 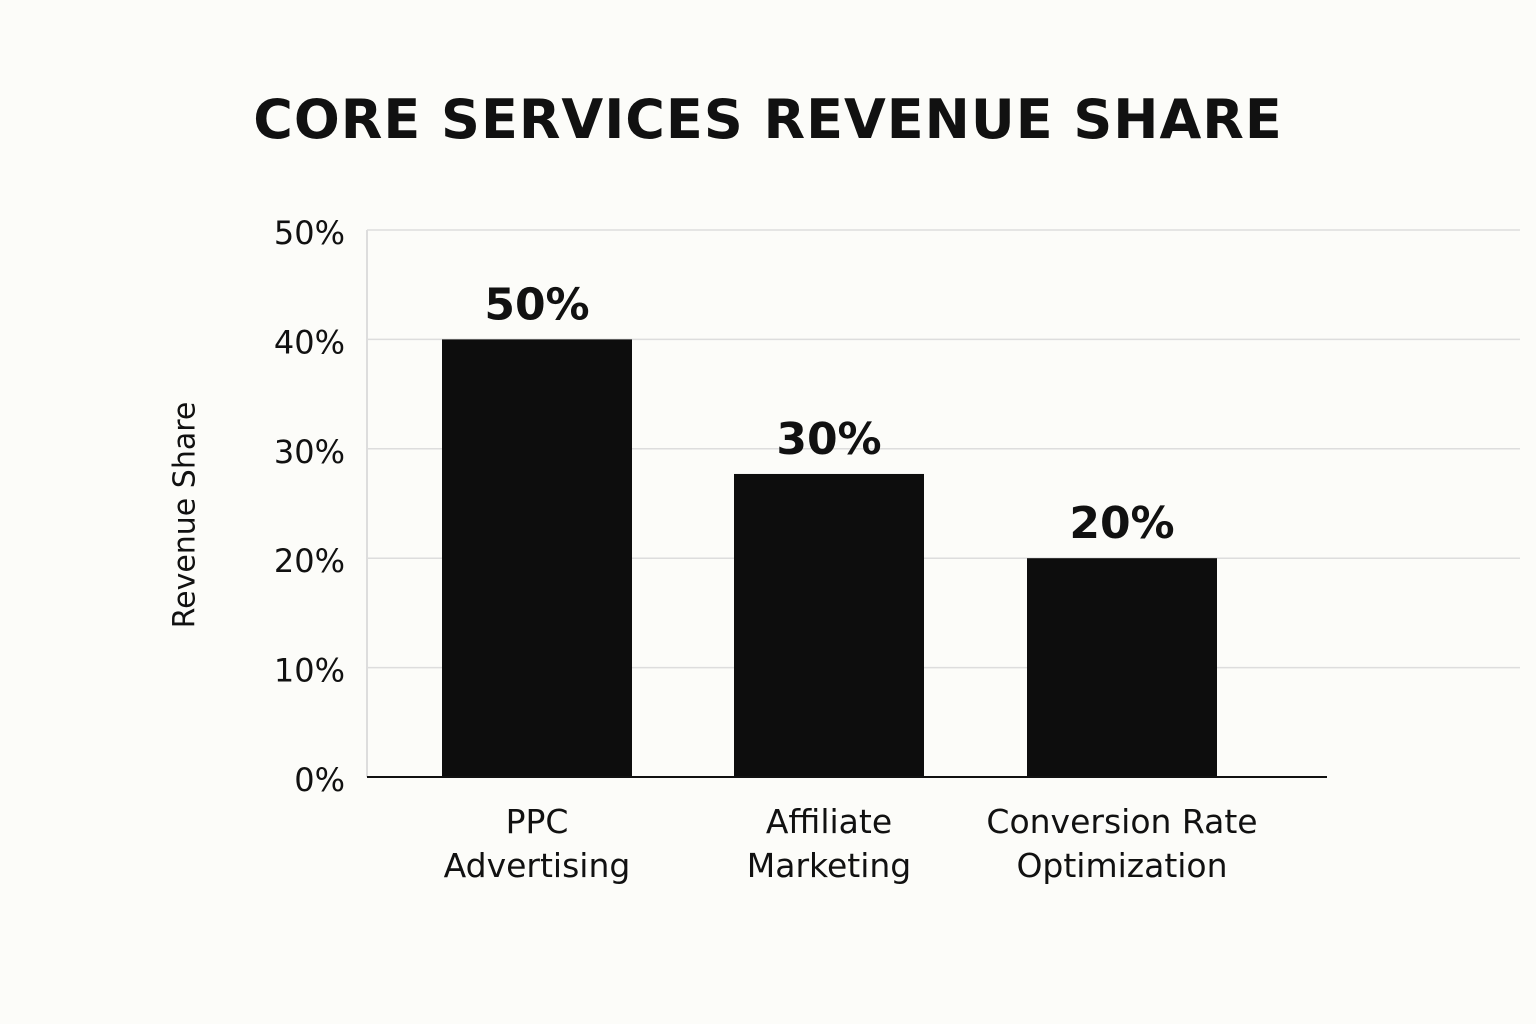 What do you see at coordinates (319, 780) in the screenshot?
I see `y-tick-label: 0%` at bounding box center [319, 780].